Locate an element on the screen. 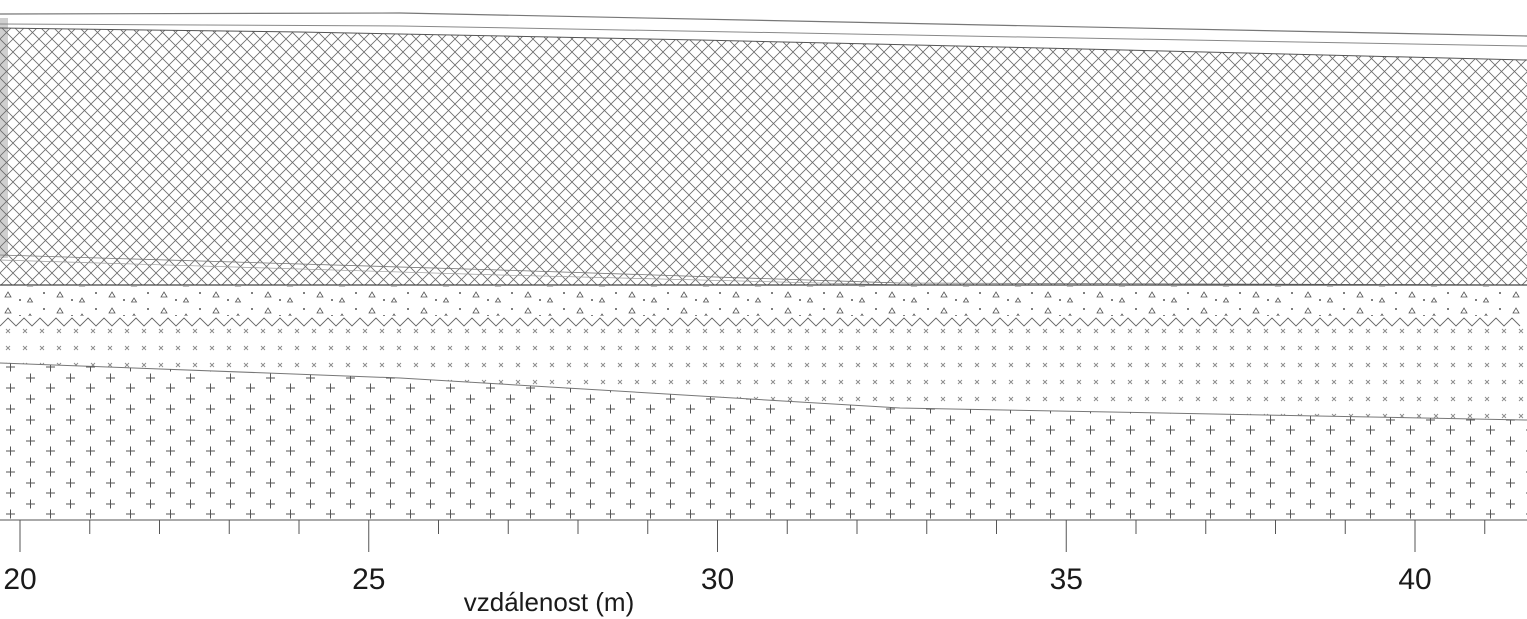  tick-label: 30 is located at coordinates (717, 579).